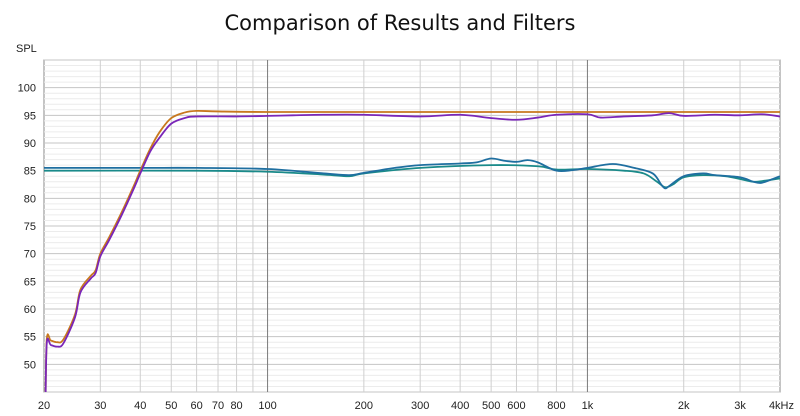 This screenshot has height=416, width=800. Describe the element at coordinates (30, 310) in the screenshot. I see `y-tick-label: 60` at that location.